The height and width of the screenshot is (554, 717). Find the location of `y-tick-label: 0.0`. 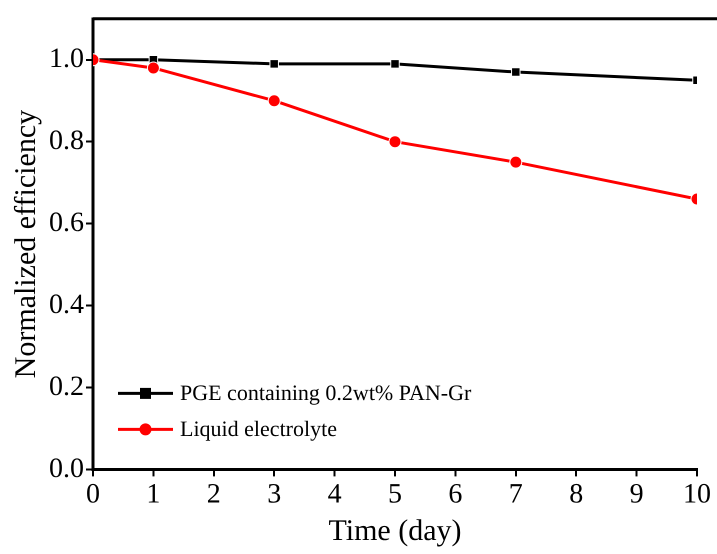

y-tick-label: 0.0 is located at coordinates (66, 468).